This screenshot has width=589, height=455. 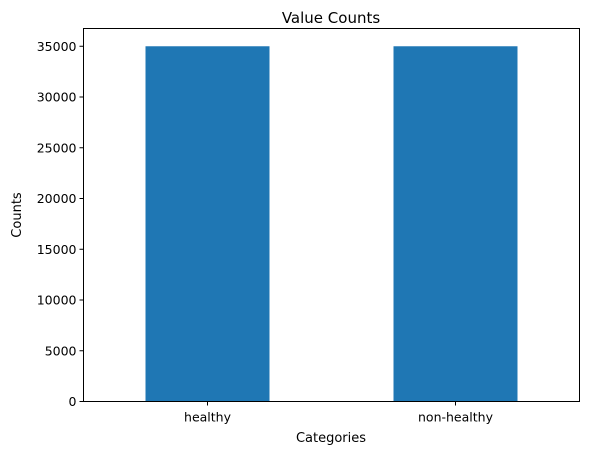 I want to click on y-tick-label: 30000, so click(x=57, y=97).